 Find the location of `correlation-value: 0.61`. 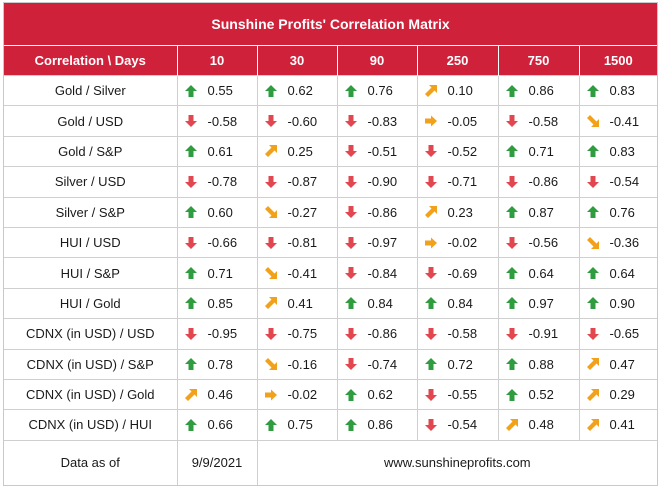

correlation-value: 0.61 is located at coordinates (220, 151).